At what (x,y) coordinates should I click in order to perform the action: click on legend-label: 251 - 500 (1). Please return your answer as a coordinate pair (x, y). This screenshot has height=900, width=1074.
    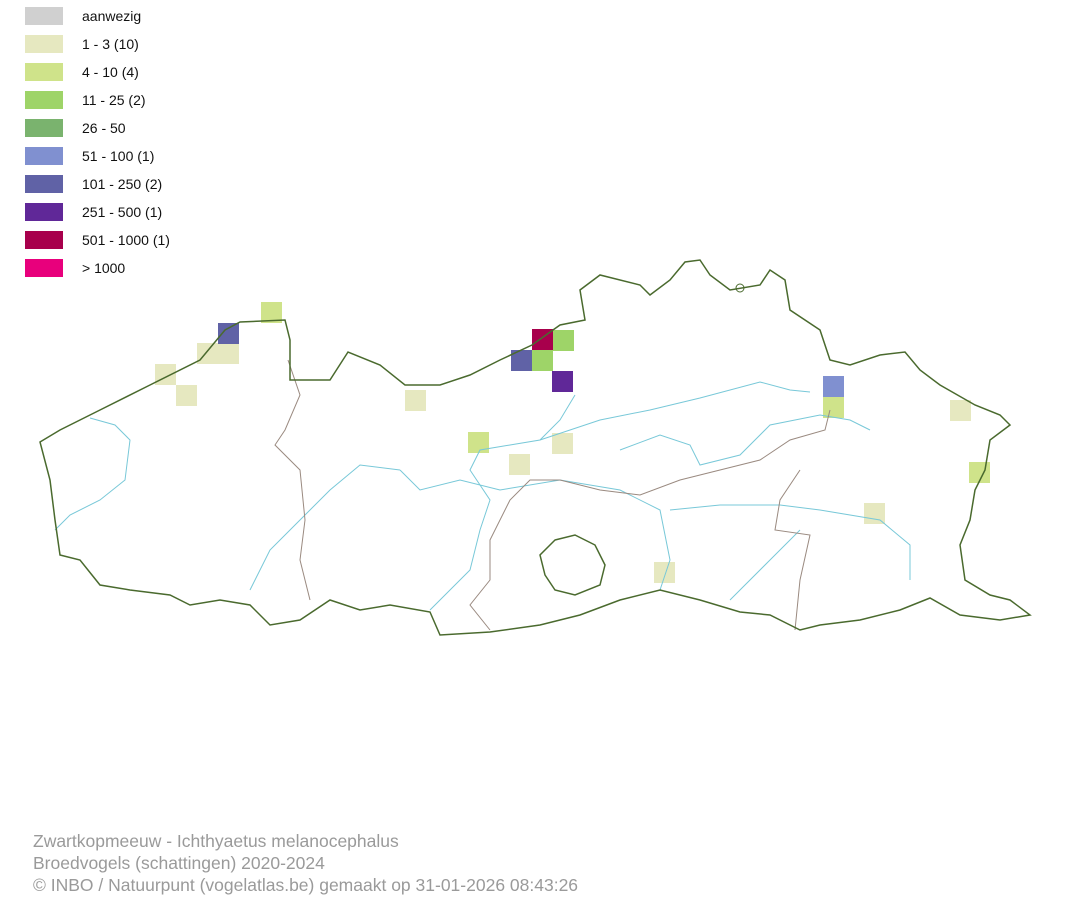
    Looking at the image, I should click on (122, 212).